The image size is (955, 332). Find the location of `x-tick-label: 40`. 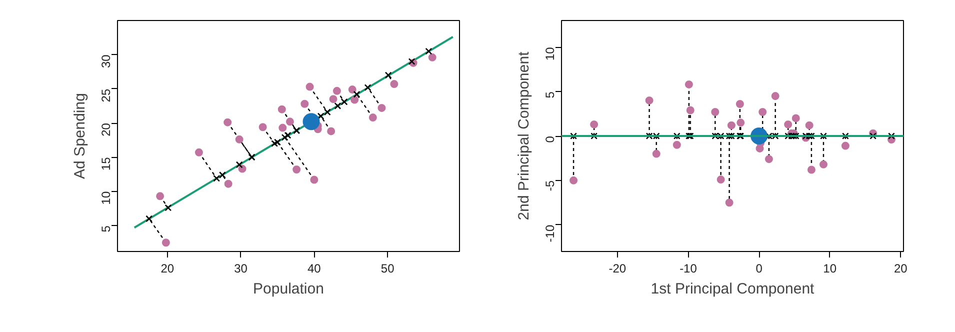

x-tick-label: 40 is located at coordinates (315, 269).